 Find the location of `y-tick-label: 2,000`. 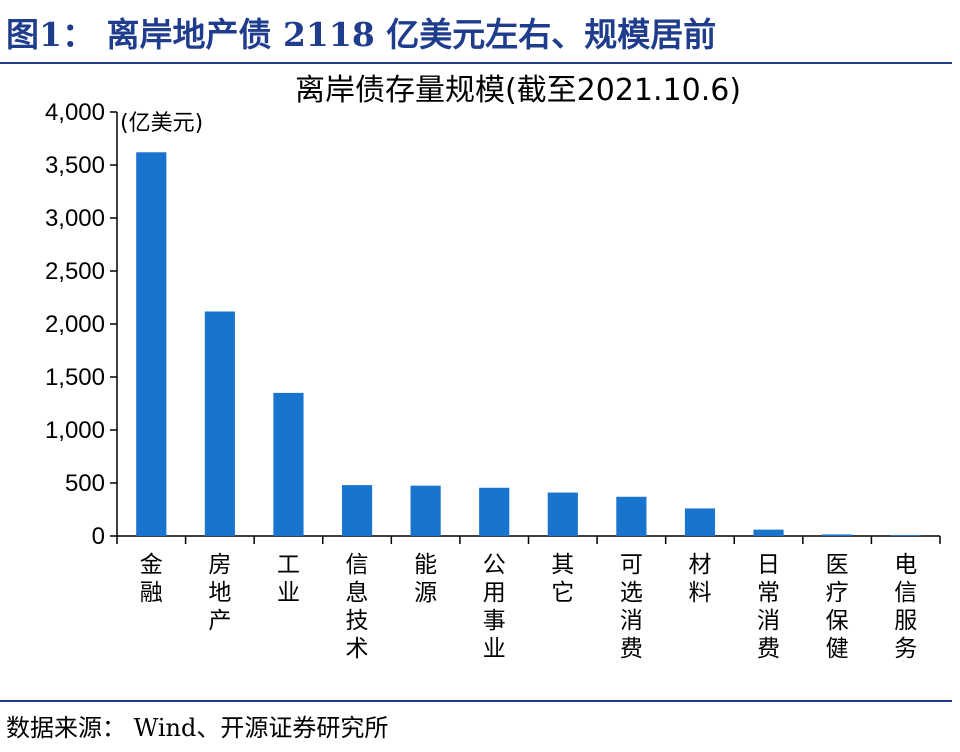

y-tick-label: 2,000 is located at coordinates (75, 324).